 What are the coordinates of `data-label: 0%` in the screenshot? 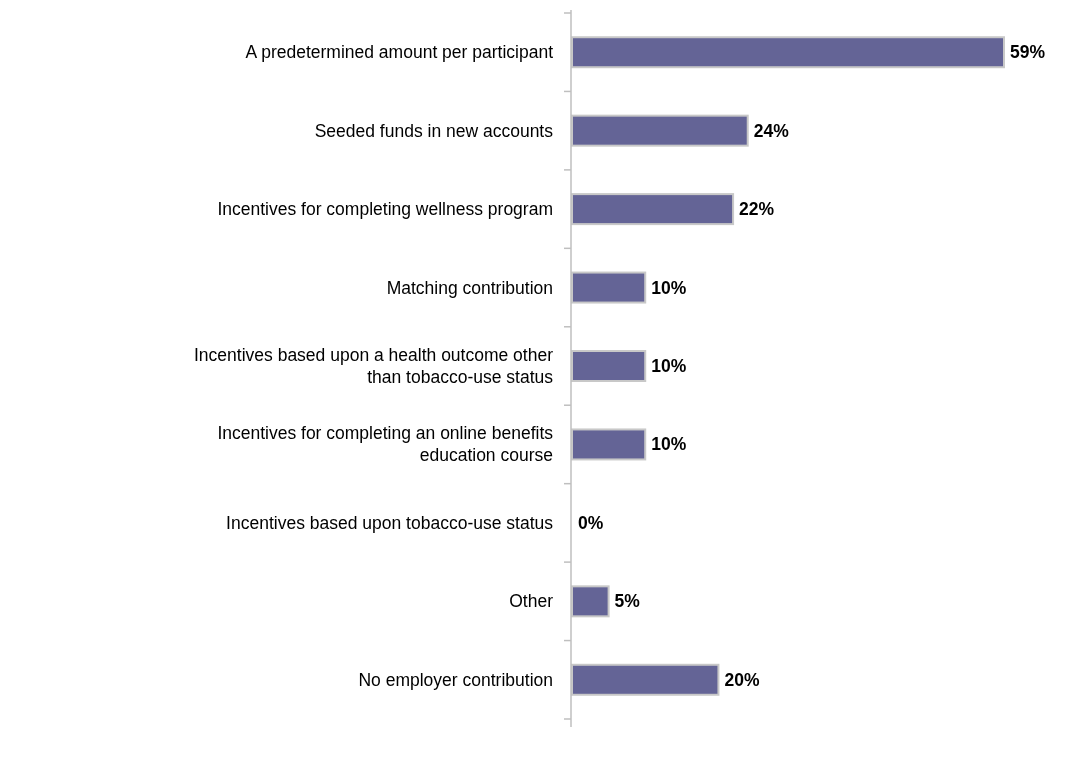 It's located at (591, 522).